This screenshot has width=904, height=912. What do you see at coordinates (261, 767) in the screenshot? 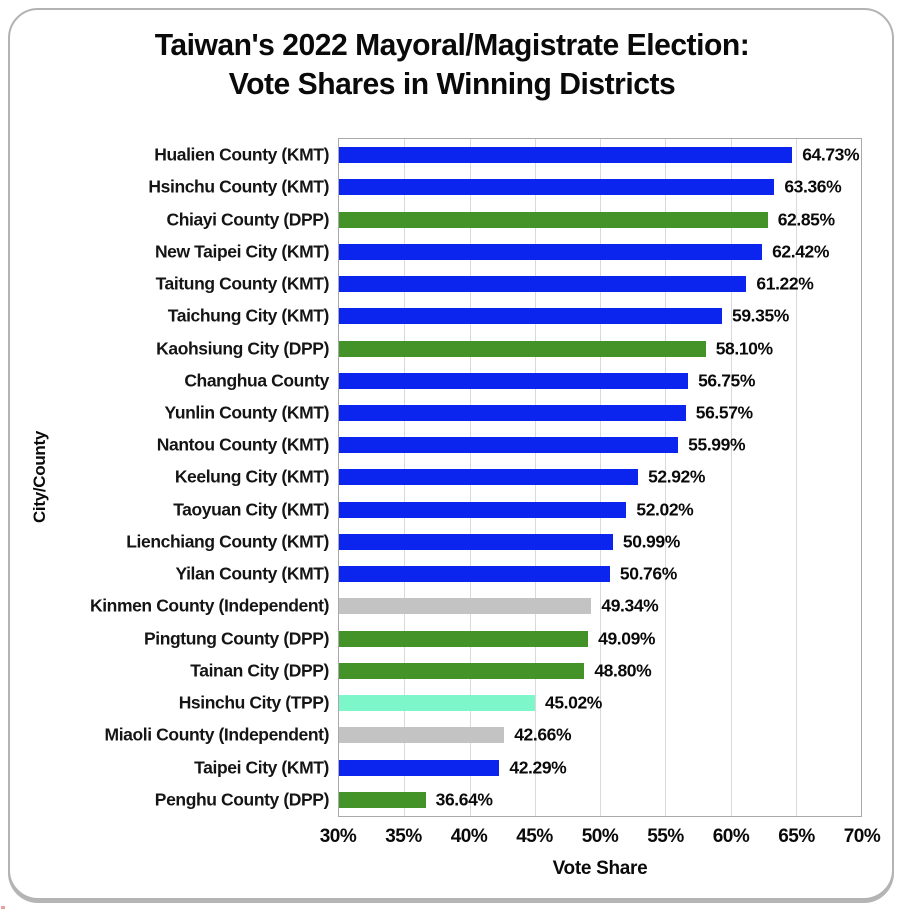
I see `category-label: Taipei City (KMT)` at bounding box center [261, 767].